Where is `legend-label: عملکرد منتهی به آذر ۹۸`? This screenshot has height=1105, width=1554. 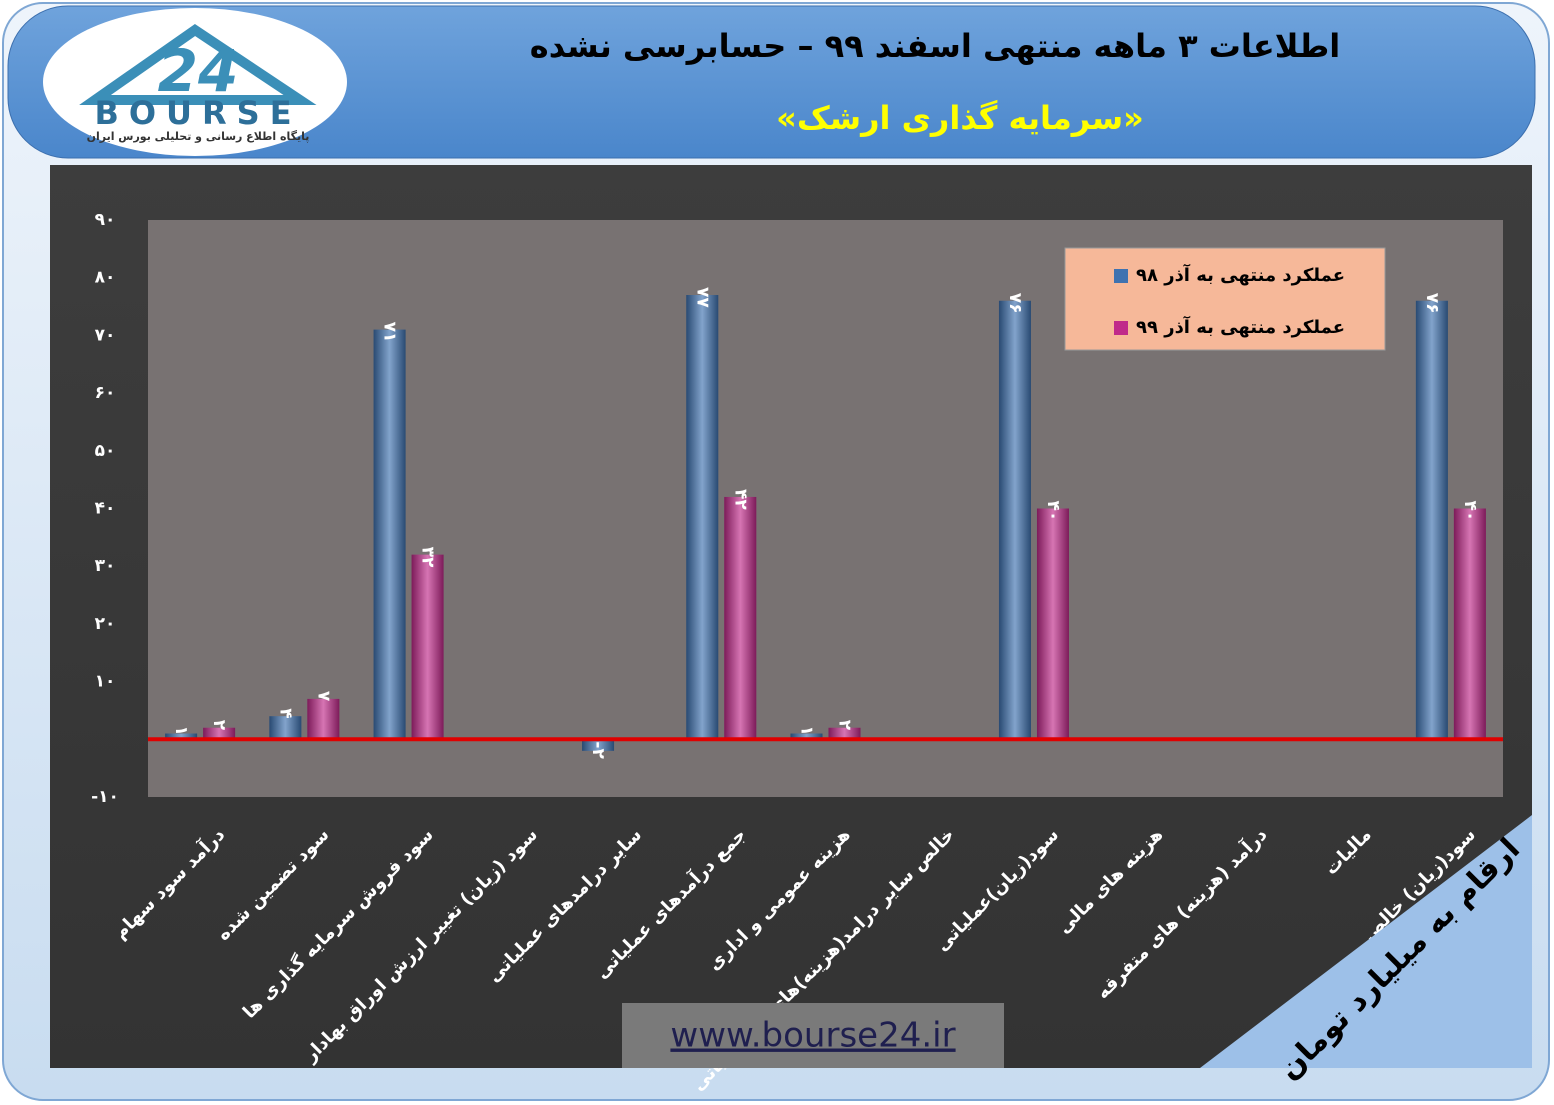 legend-label: عملکرد منتهی به آذر ۹۸ is located at coordinates (1240, 274).